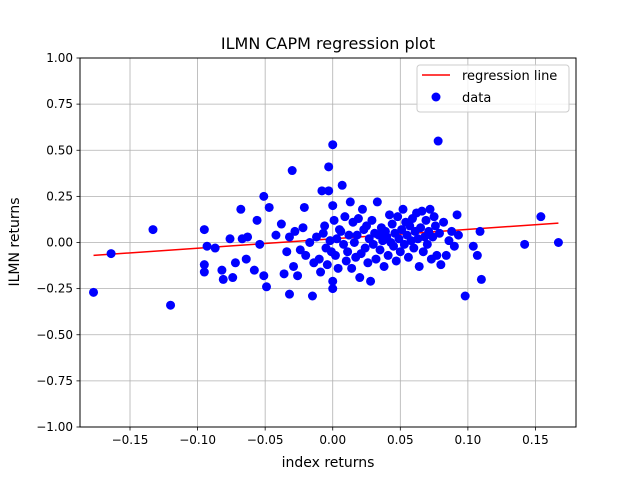 This screenshot has height=480, width=640. What do you see at coordinates (54, 381) in the screenshot?
I see `y-tick-label: −0.75` at bounding box center [54, 381].